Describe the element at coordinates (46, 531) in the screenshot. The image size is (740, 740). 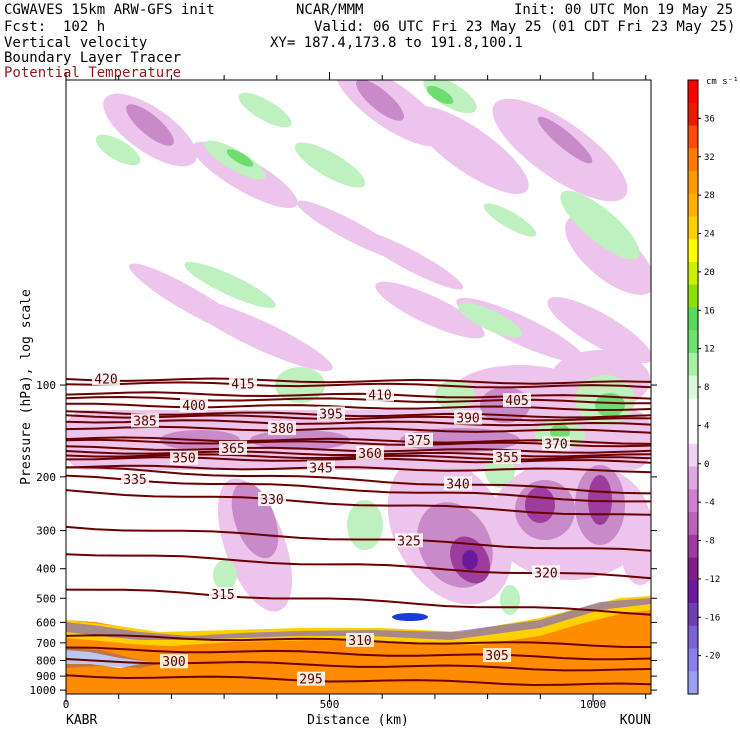
I see `y-tick-label: 300` at that location.